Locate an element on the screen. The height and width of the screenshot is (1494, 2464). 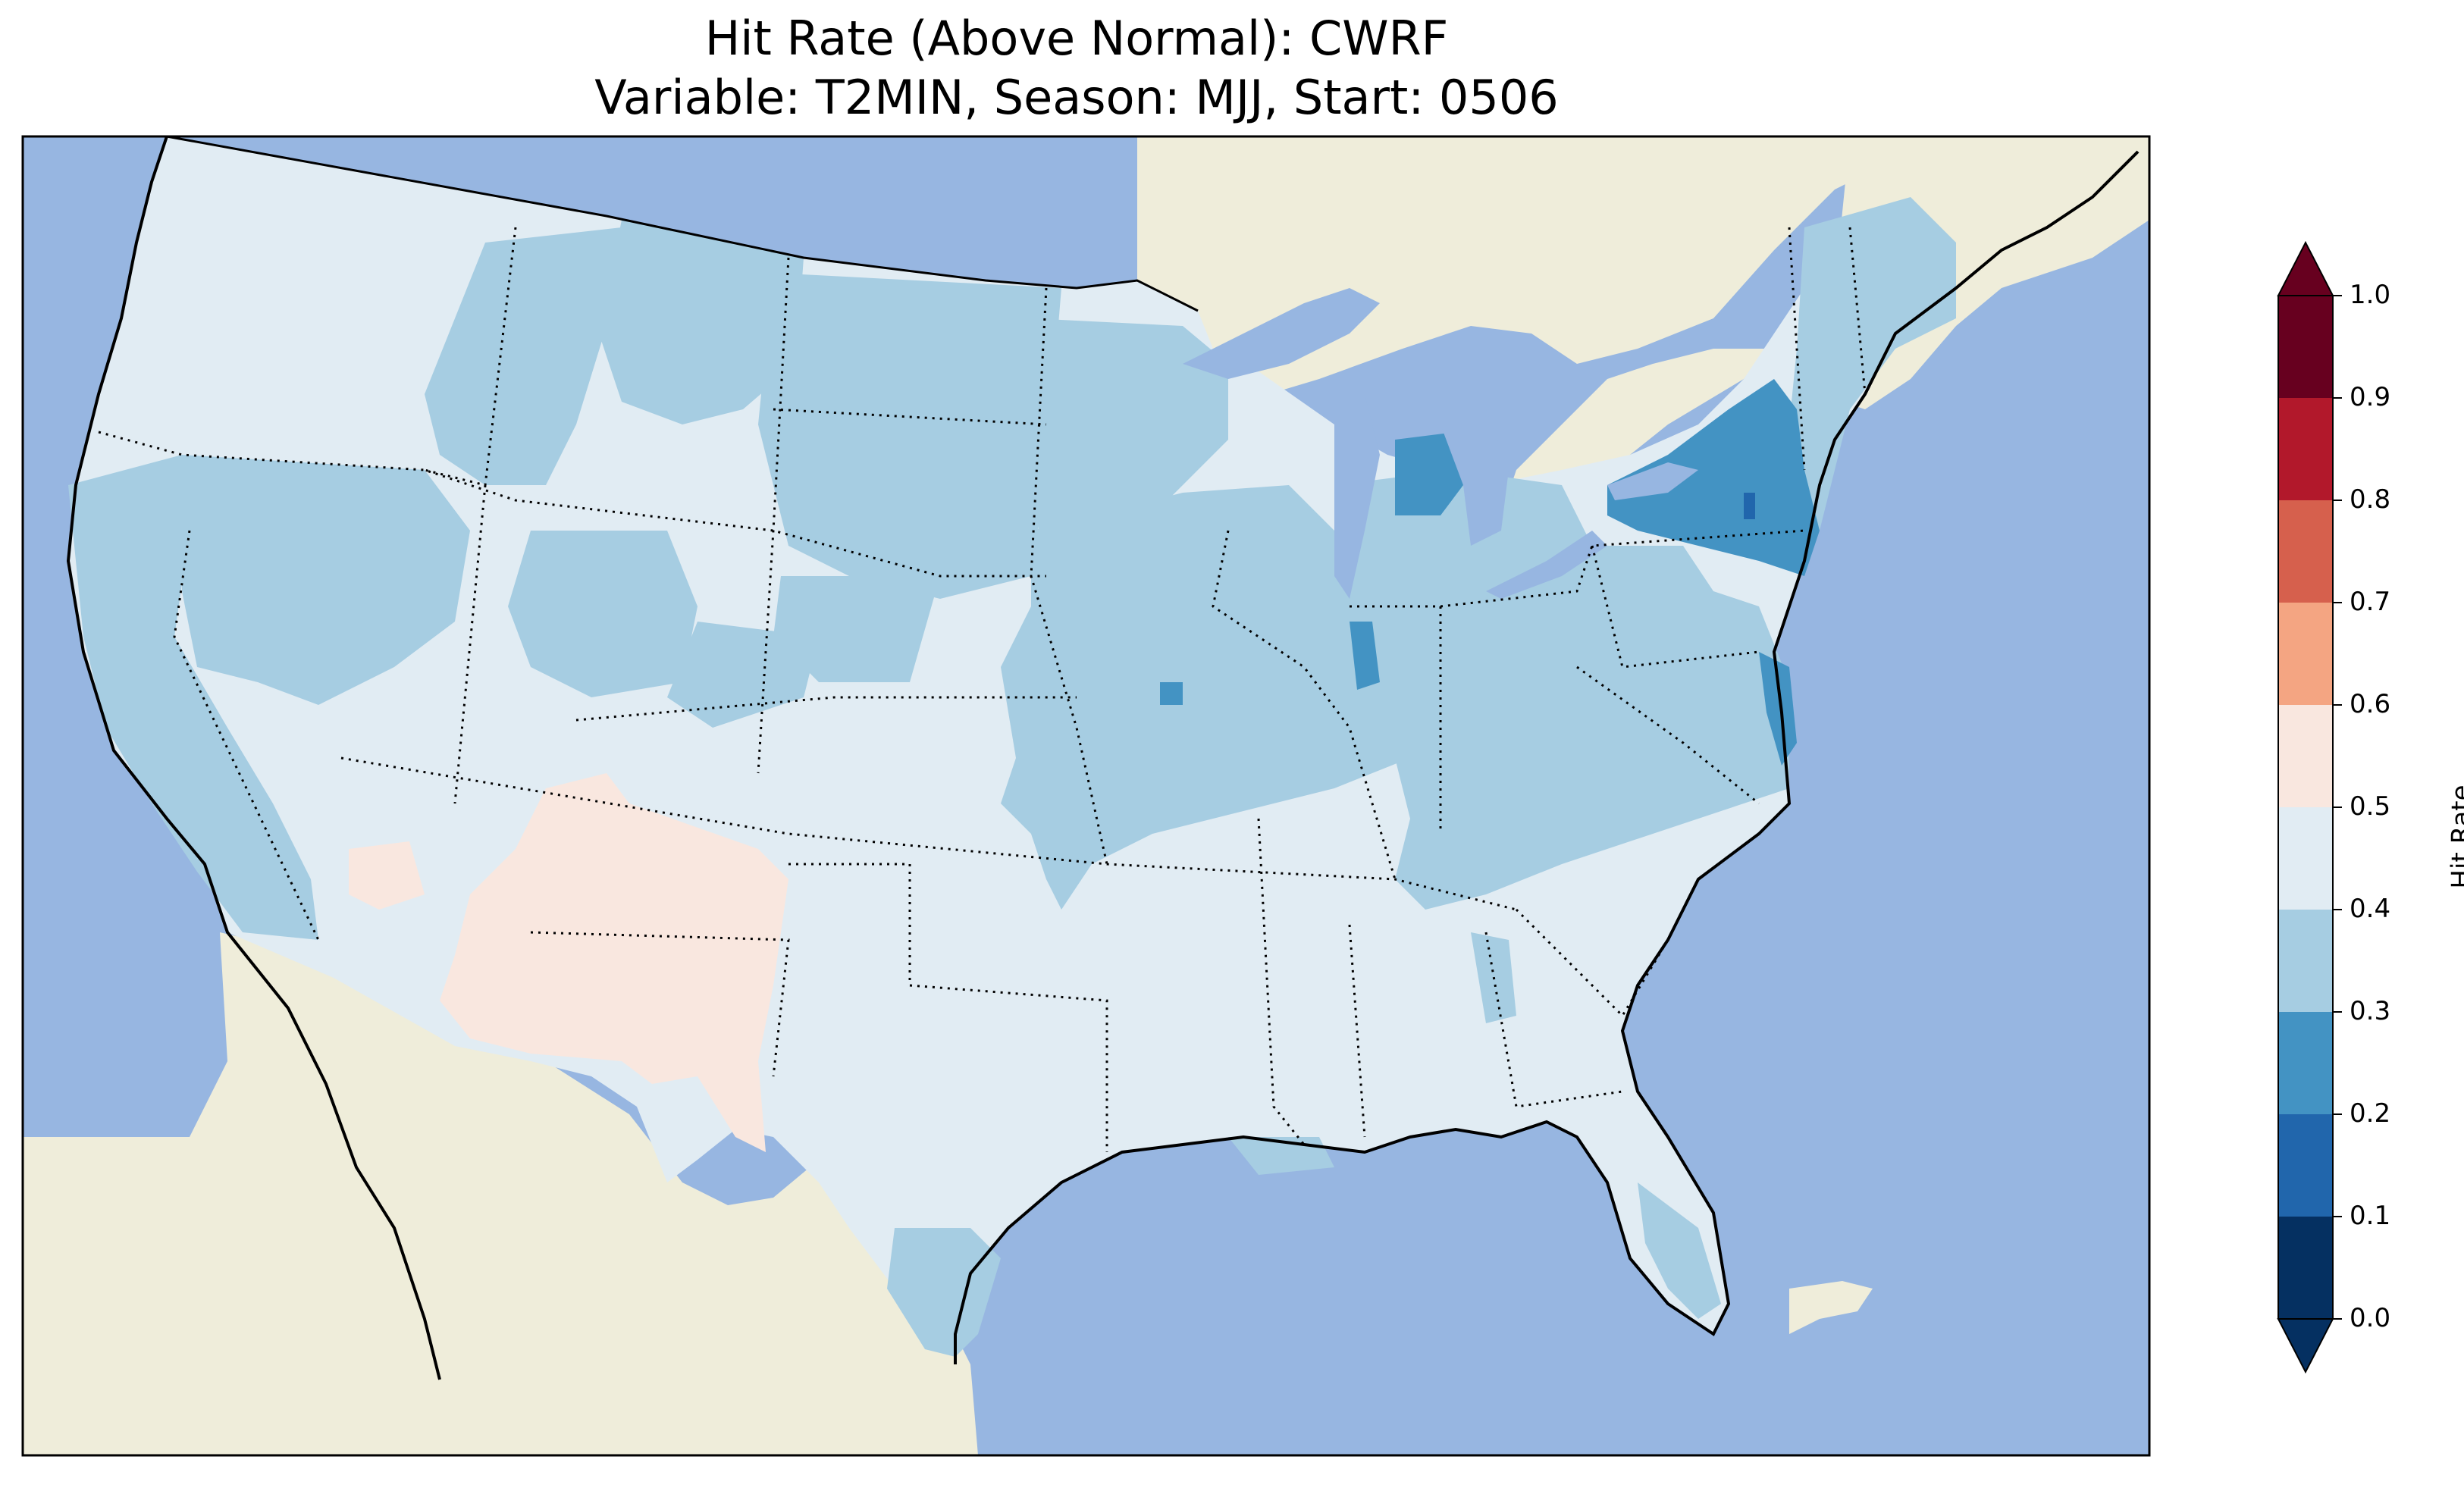
colorbar-tick-label: 0.7 is located at coordinates (2370, 602).